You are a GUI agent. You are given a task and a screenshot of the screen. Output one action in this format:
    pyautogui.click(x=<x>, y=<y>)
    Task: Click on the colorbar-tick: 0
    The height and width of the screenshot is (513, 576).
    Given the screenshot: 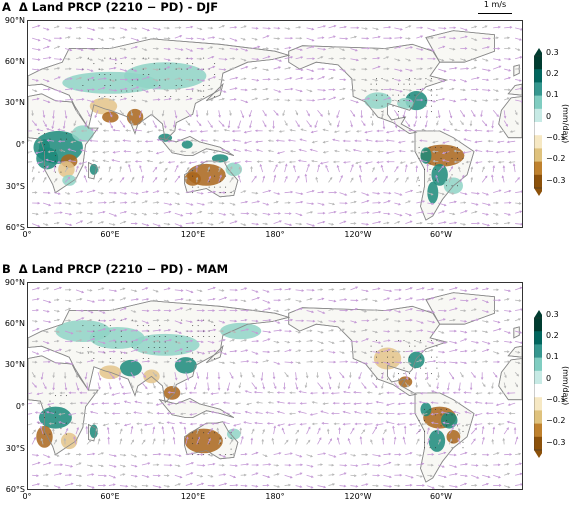 What is the action you would take?
    pyautogui.click(x=548, y=116)
    